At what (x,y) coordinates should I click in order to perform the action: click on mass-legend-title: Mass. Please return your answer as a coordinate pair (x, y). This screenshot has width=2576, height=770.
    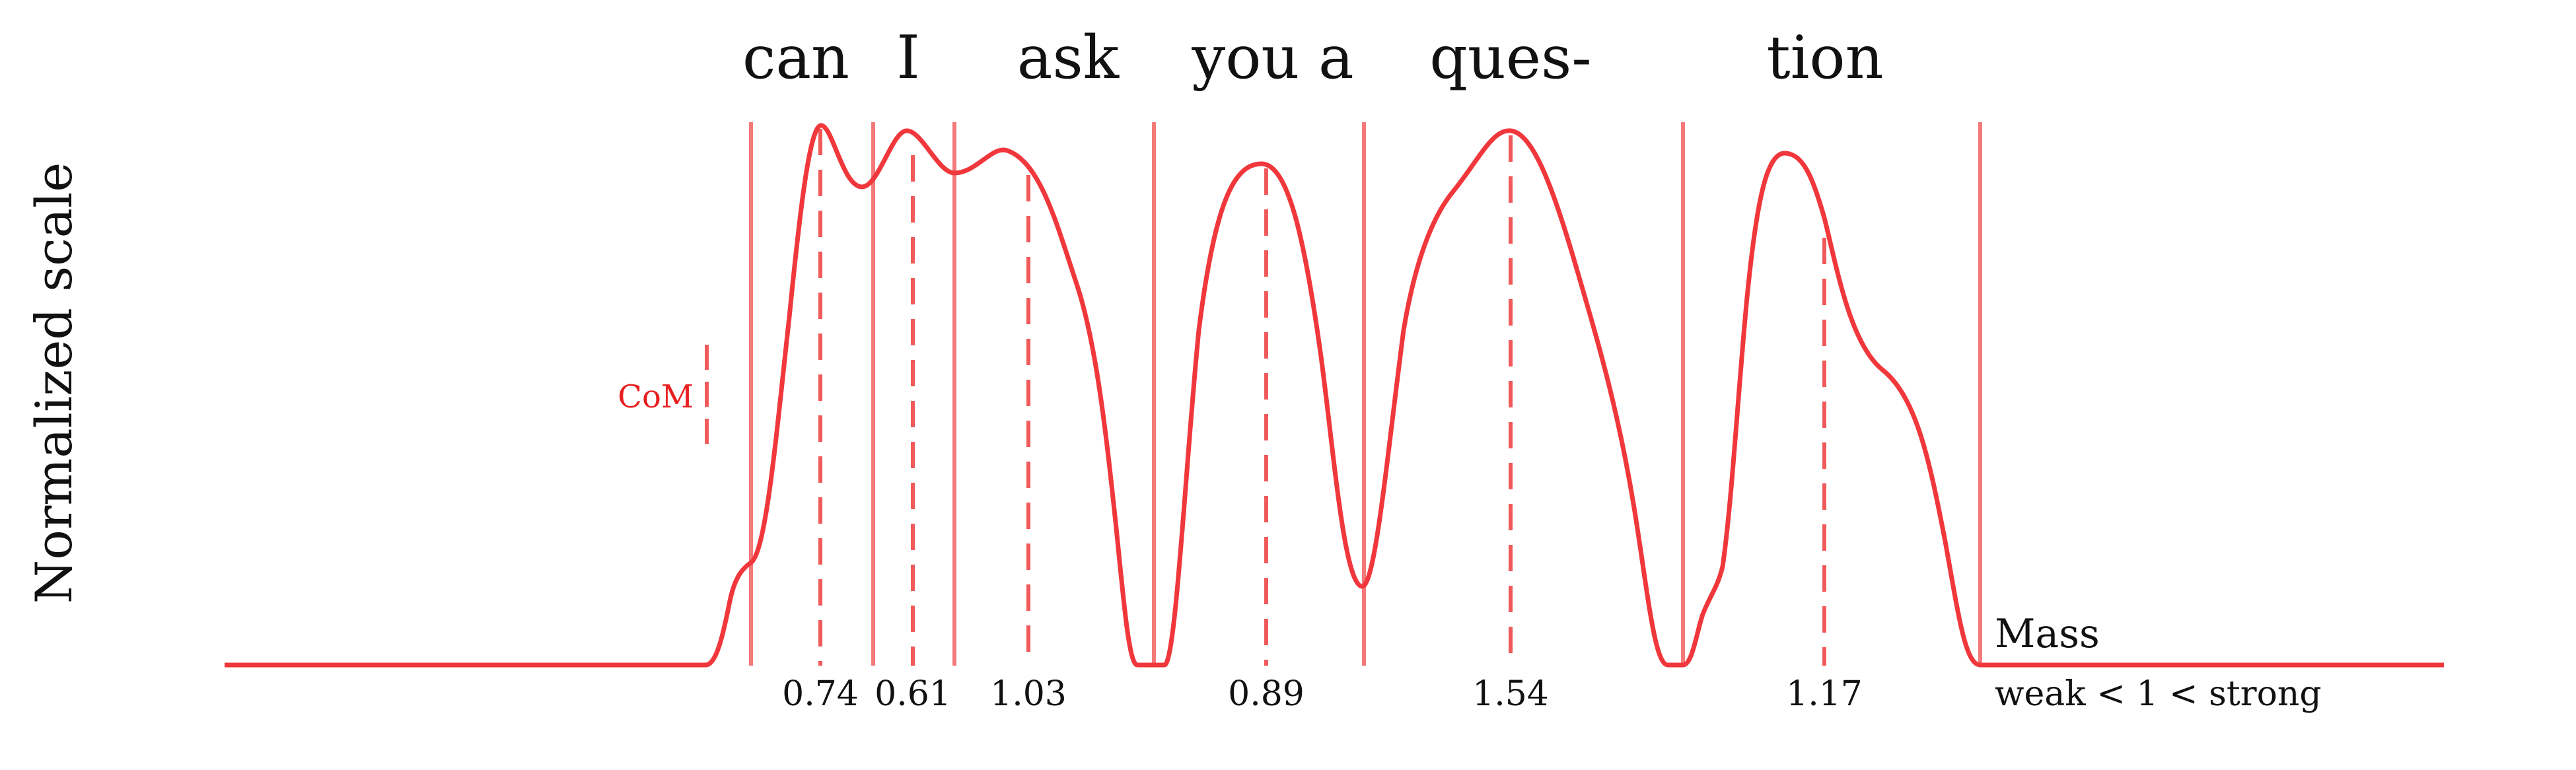
    Looking at the image, I should click on (2047, 634).